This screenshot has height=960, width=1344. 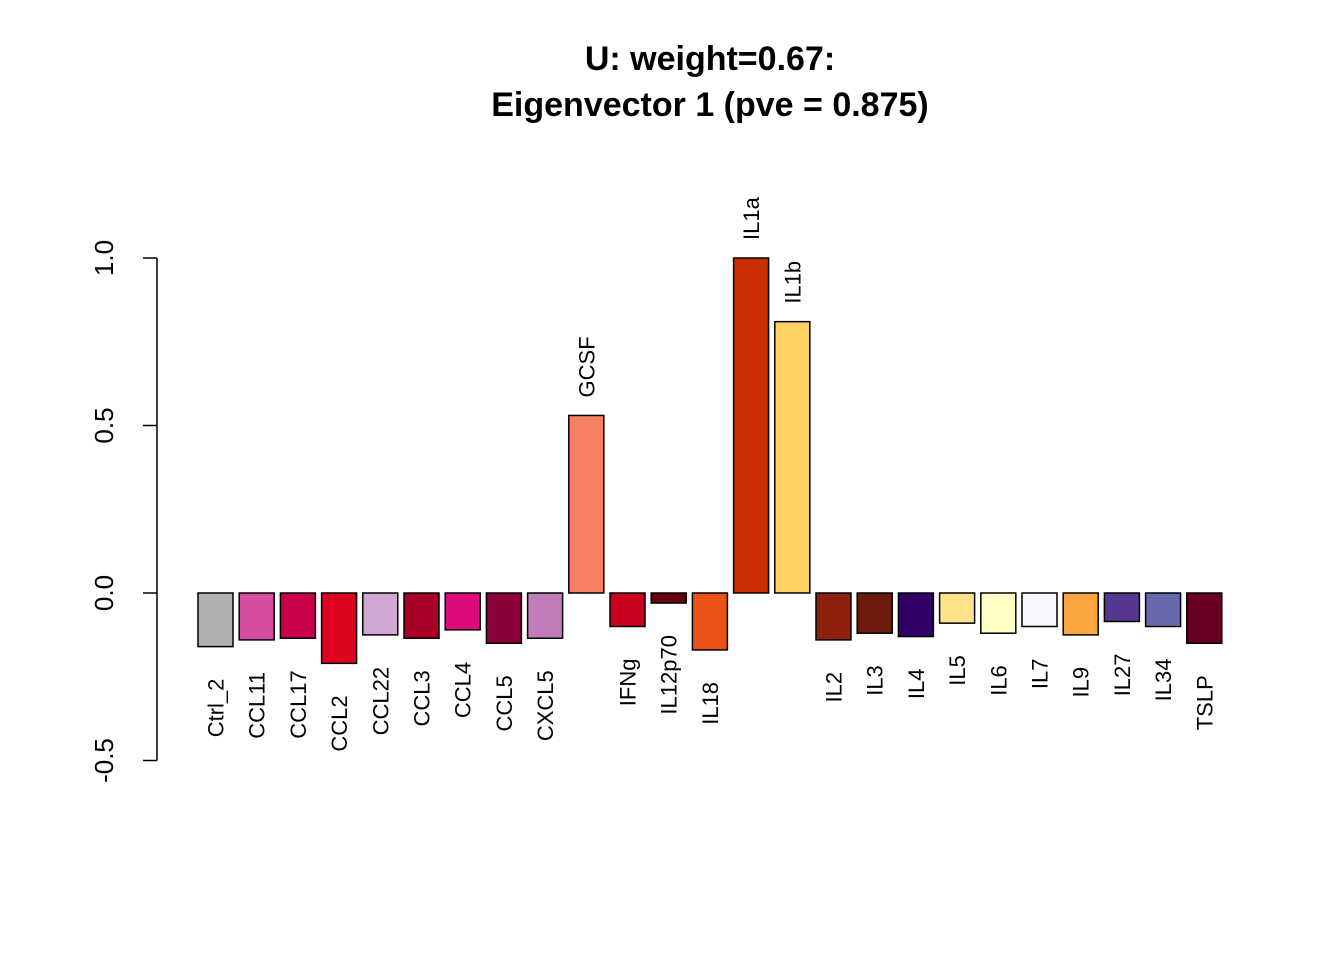 What do you see at coordinates (916, 615) in the screenshot?
I see `bar-IL4` at bounding box center [916, 615].